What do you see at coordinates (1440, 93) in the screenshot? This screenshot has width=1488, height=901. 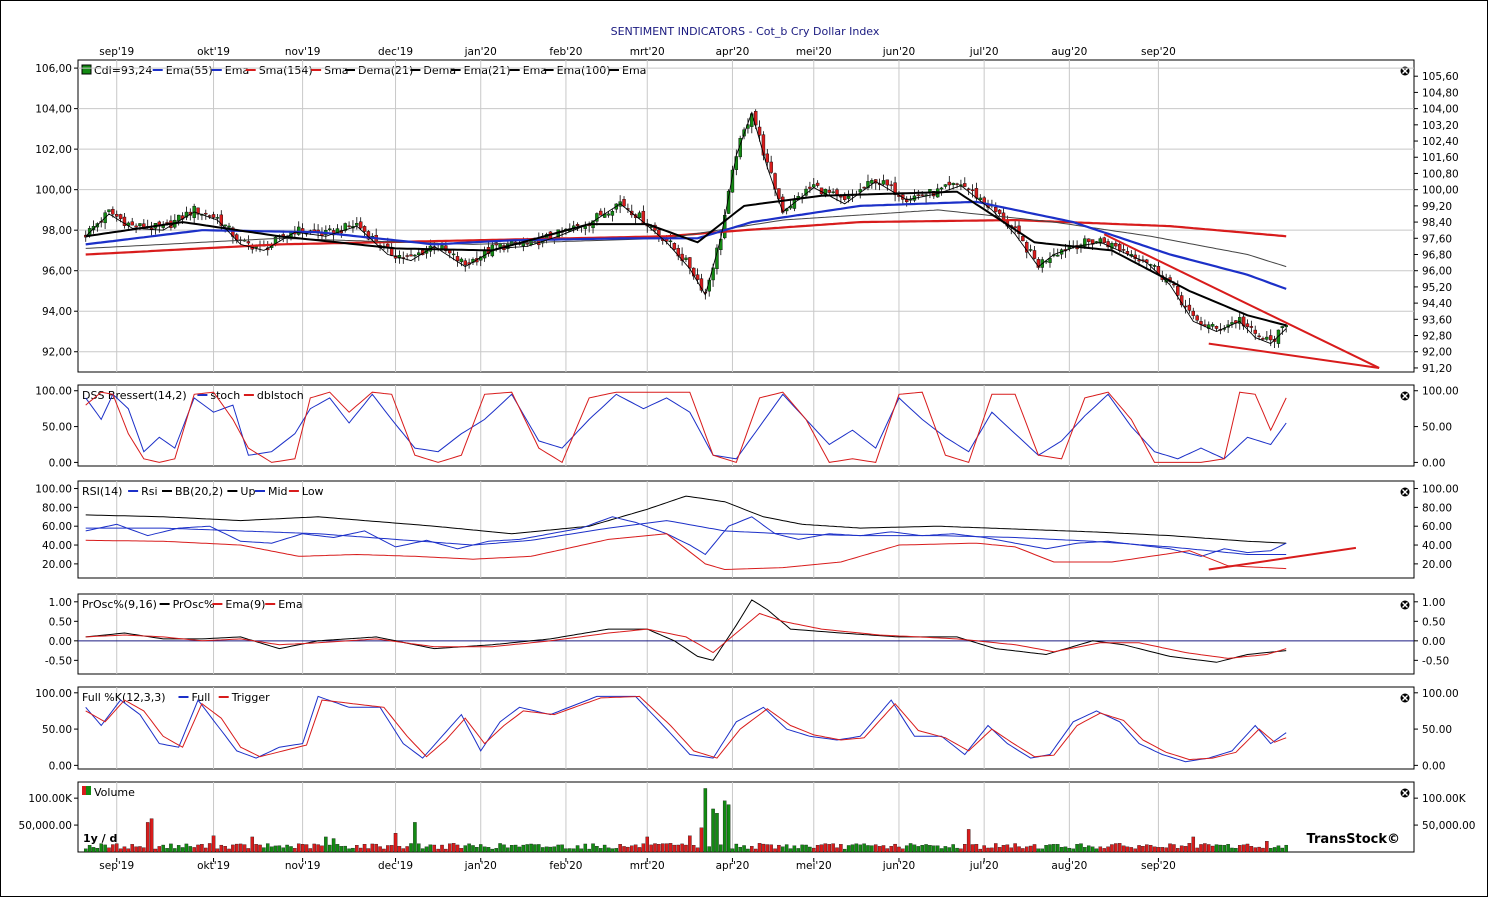 I see `right-y-tick-label: 104,80` at bounding box center [1440, 93].